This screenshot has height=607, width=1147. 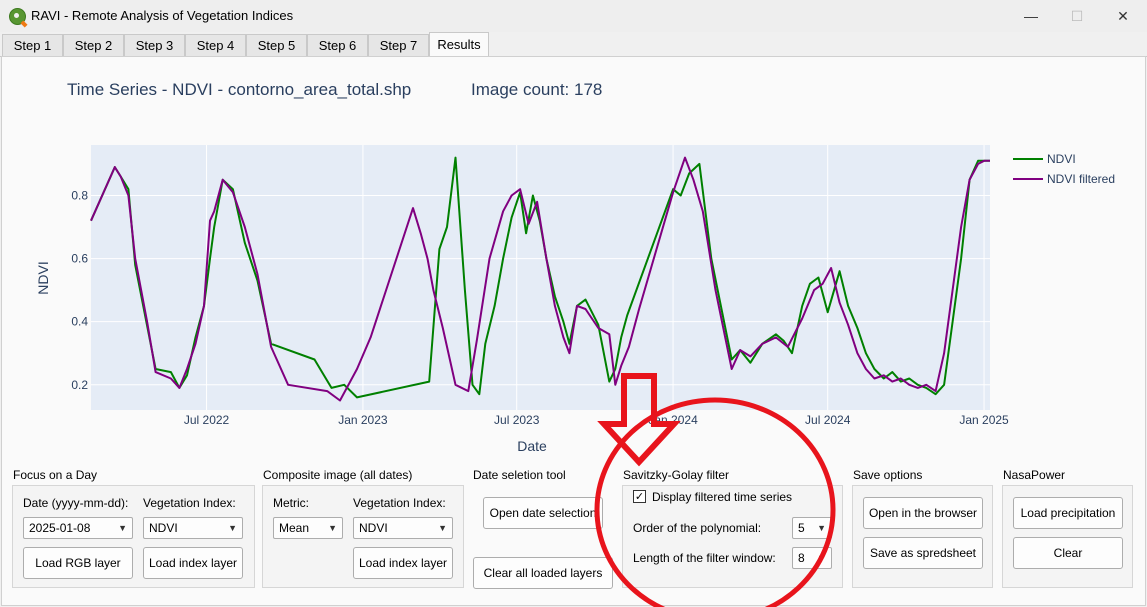 I want to click on legend-ndvi-label: NDVI, so click(x=1061, y=159).